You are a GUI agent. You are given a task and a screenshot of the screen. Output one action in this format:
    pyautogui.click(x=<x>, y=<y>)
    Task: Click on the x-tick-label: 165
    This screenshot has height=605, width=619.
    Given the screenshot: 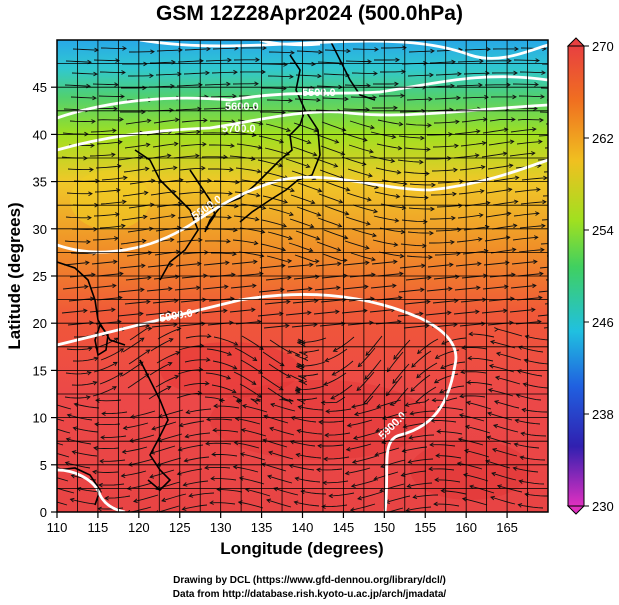 What is the action you would take?
    pyautogui.click(x=507, y=527)
    